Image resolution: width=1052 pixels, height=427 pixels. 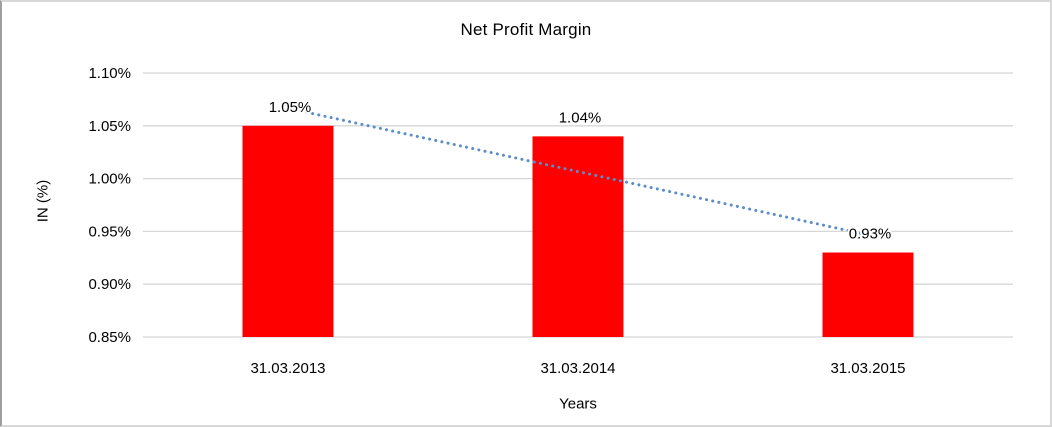 I want to click on y-tick-label: 1.10%, so click(x=109, y=73).